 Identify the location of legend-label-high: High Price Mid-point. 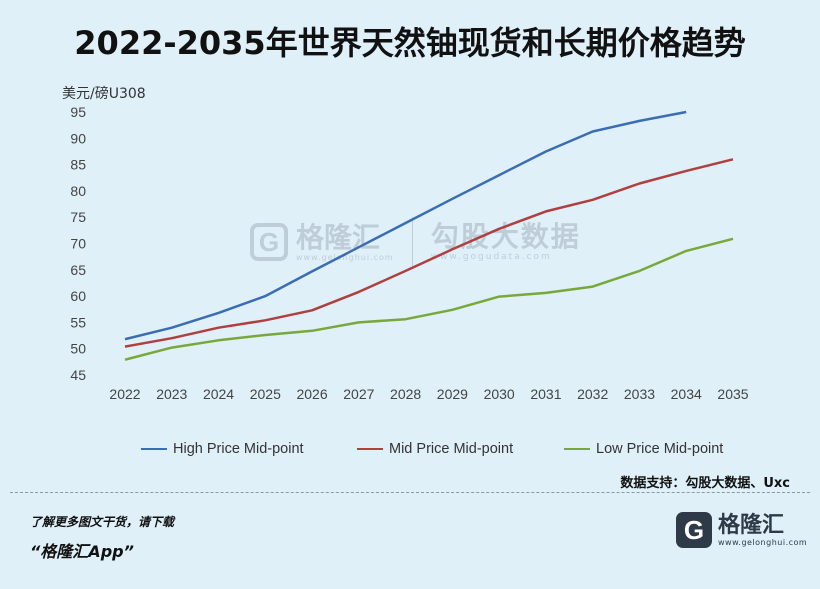
(238, 449).